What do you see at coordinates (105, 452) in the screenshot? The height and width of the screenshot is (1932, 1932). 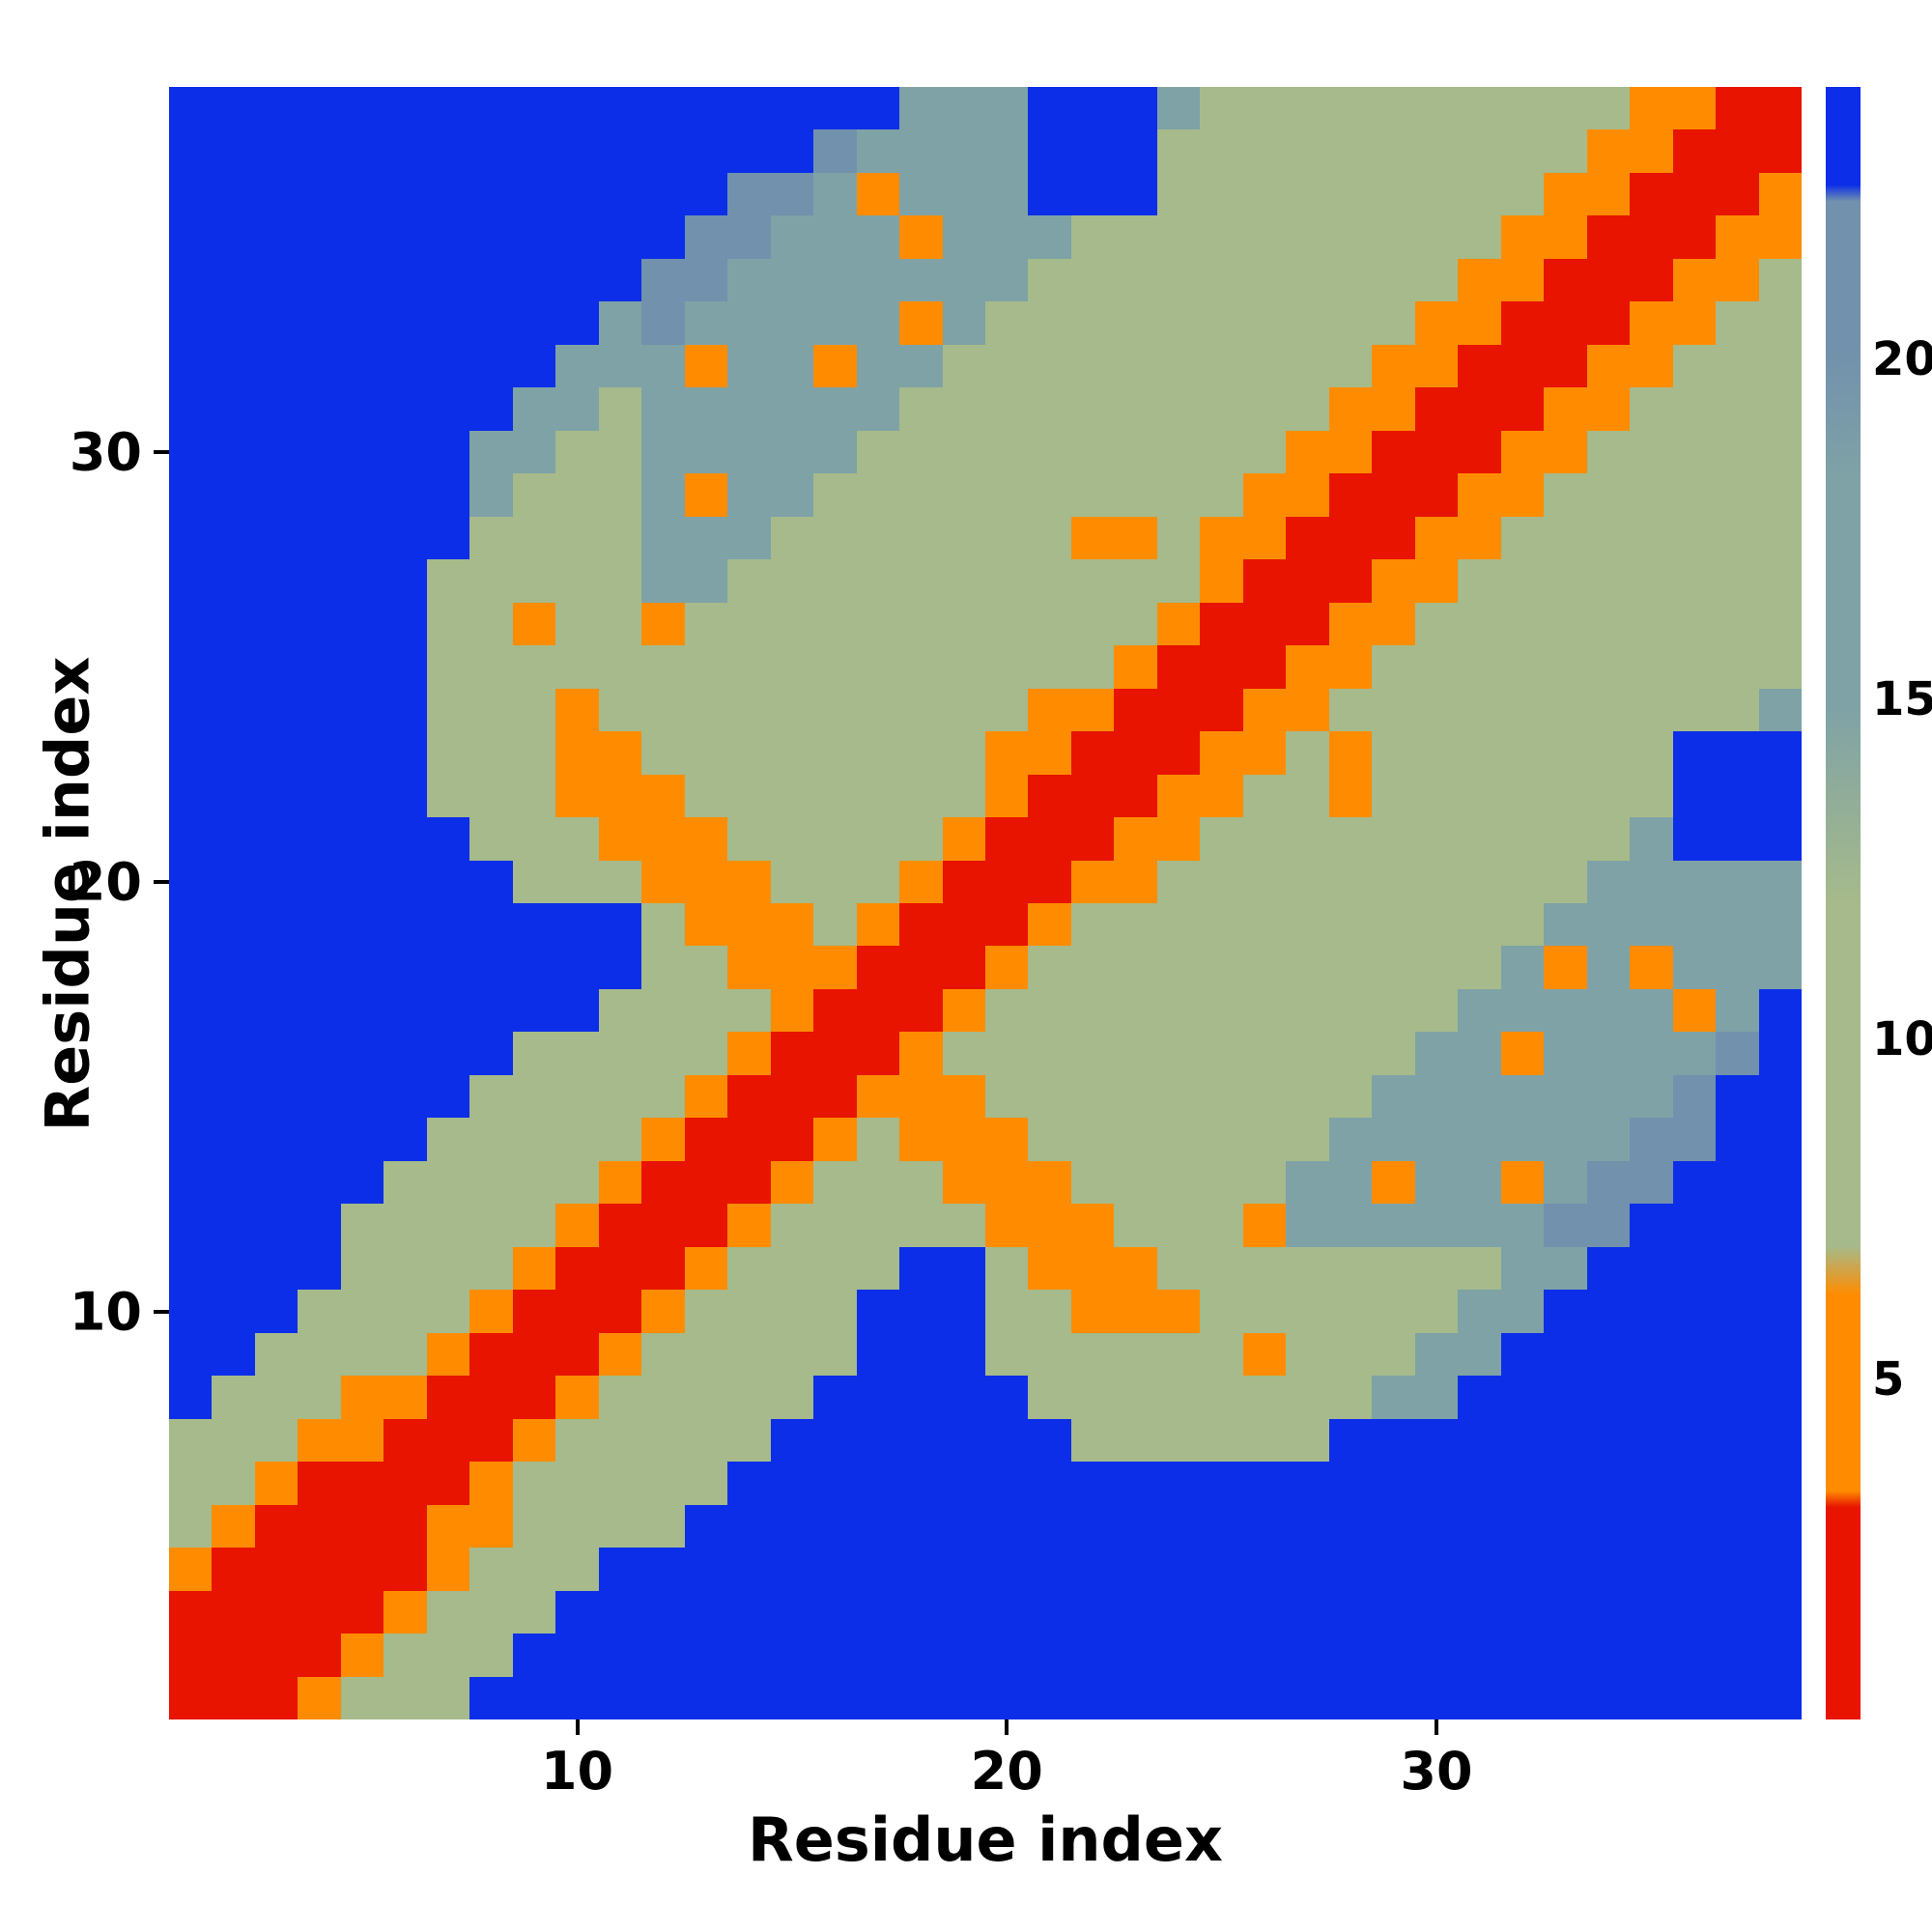 I see `y-tick-label: 30` at bounding box center [105, 452].